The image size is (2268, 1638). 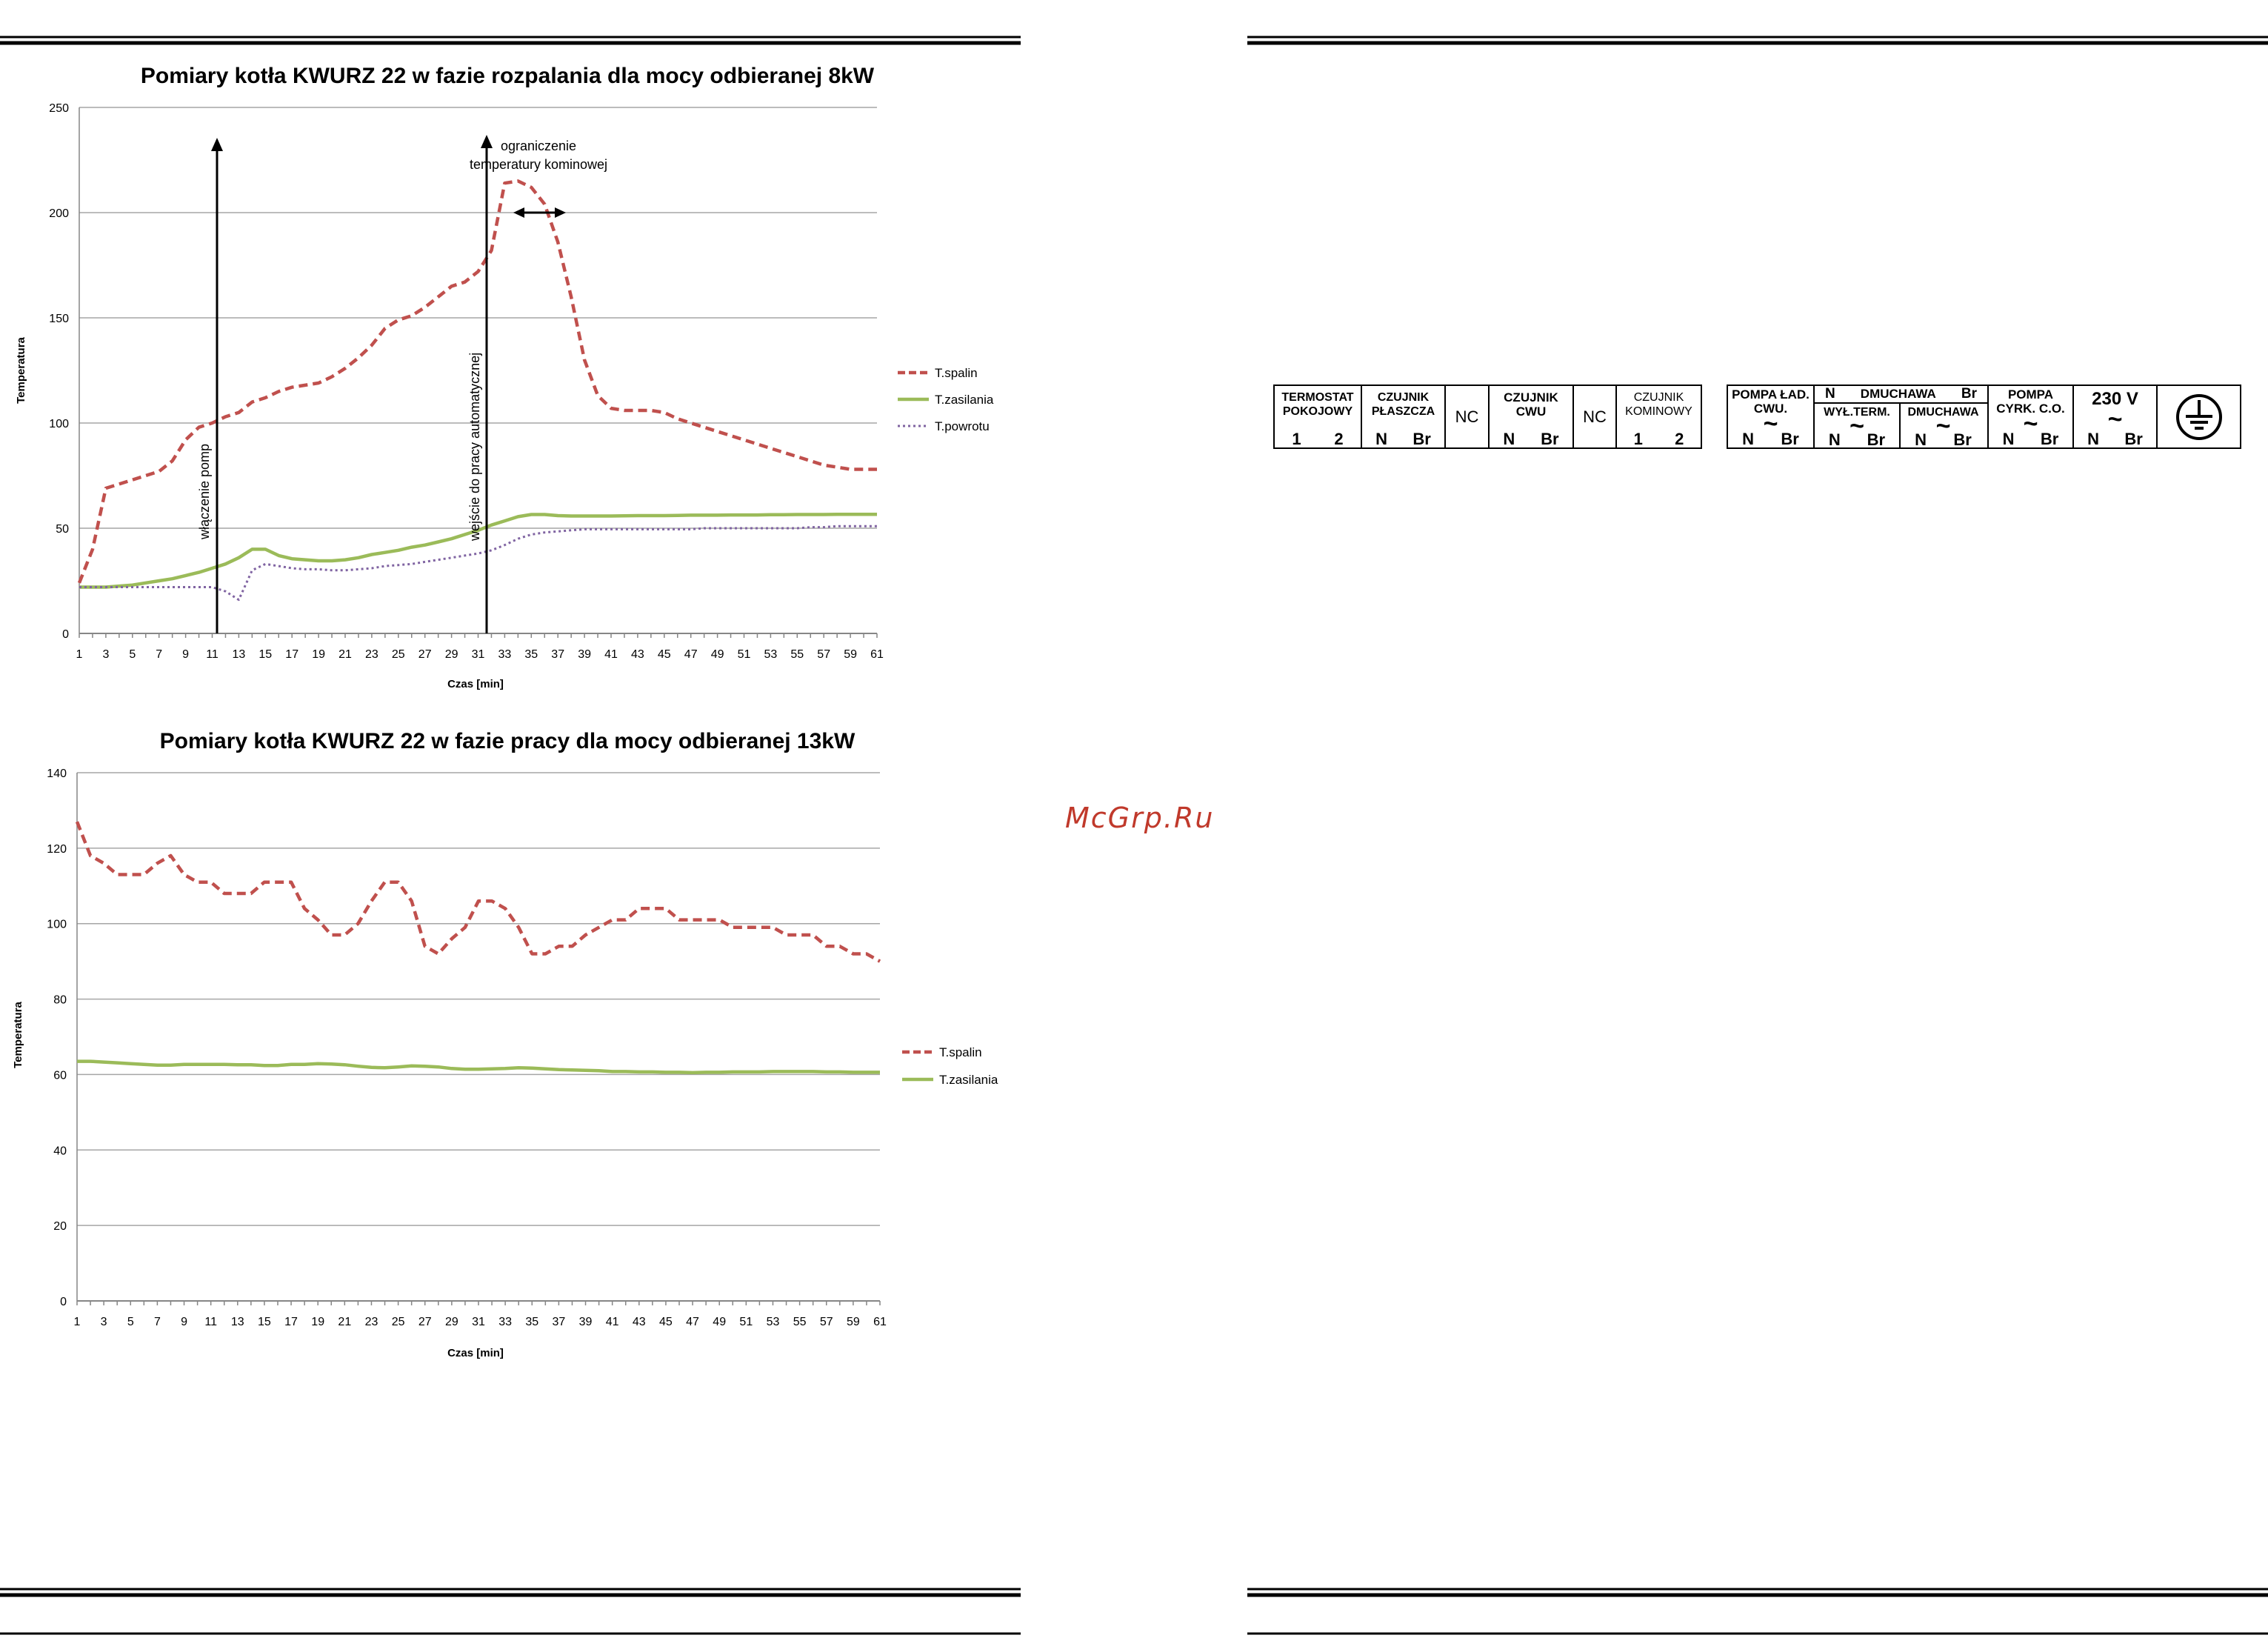 What do you see at coordinates (637, 654) in the screenshot?
I see `x-tick-label: 43` at bounding box center [637, 654].